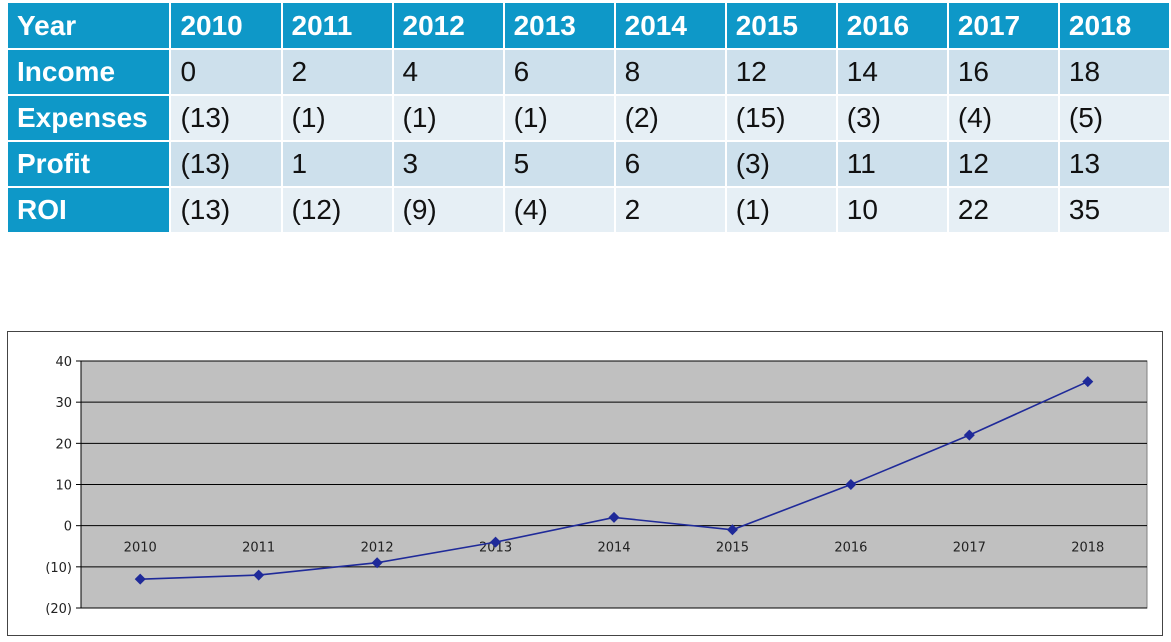 The image size is (1171, 642). Describe the element at coordinates (63, 403) in the screenshot. I see `y-tick-label: 30` at that location.